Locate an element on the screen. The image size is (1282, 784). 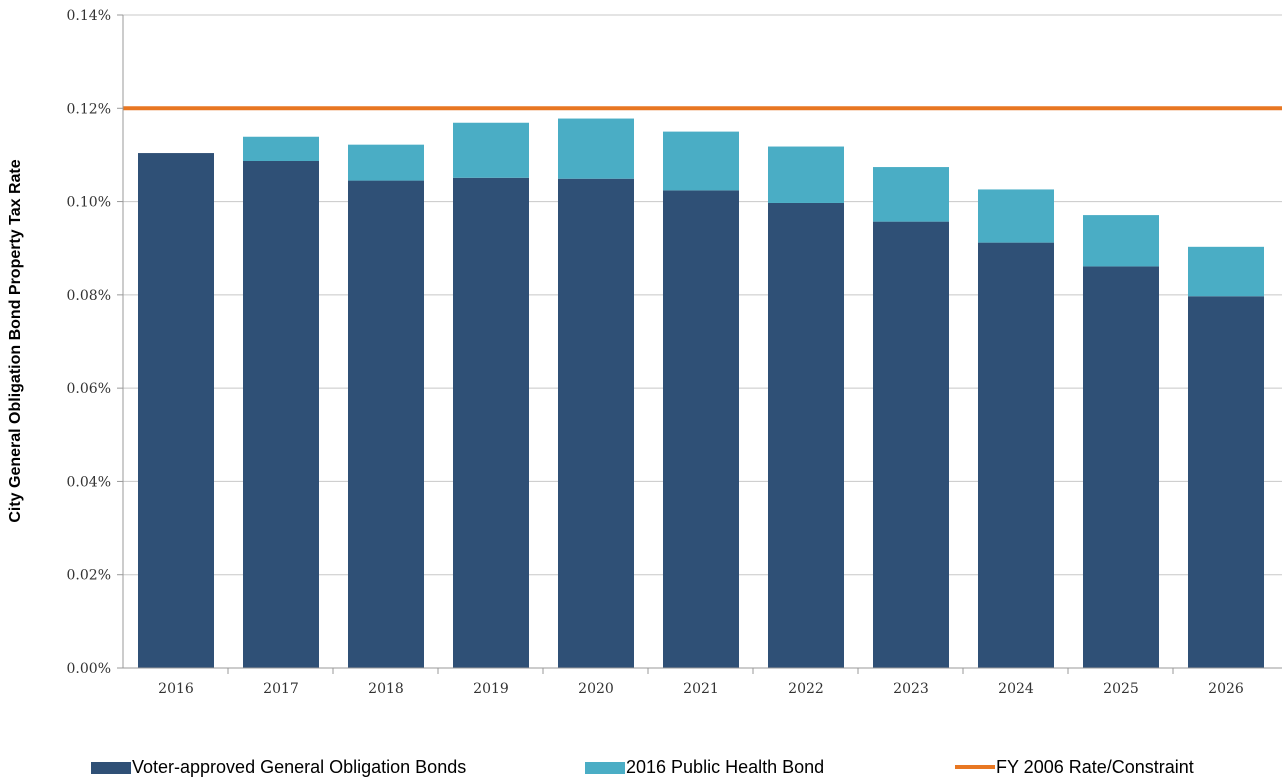
y-tick-label: 0.10% is located at coordinates (89, 203).